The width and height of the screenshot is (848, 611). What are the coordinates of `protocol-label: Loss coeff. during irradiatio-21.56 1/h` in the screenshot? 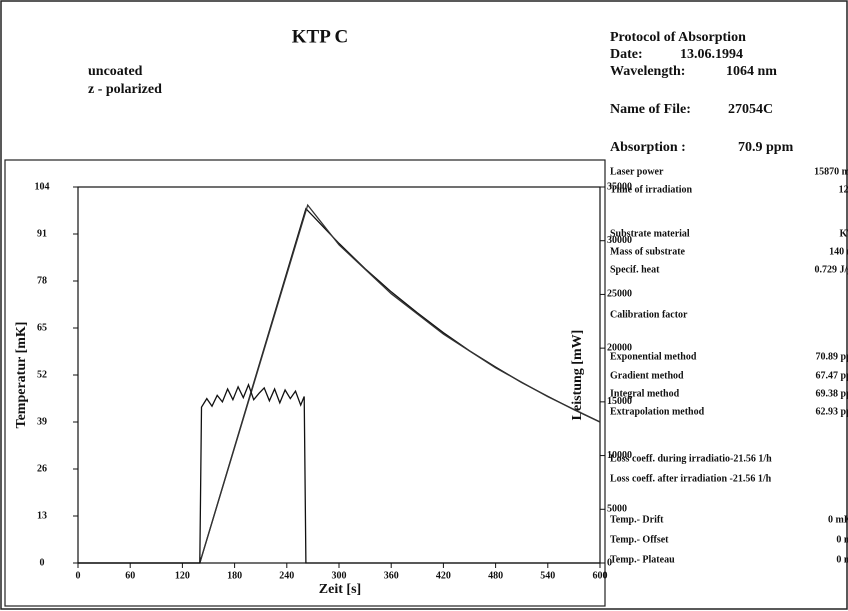 It's located at (691, 458).